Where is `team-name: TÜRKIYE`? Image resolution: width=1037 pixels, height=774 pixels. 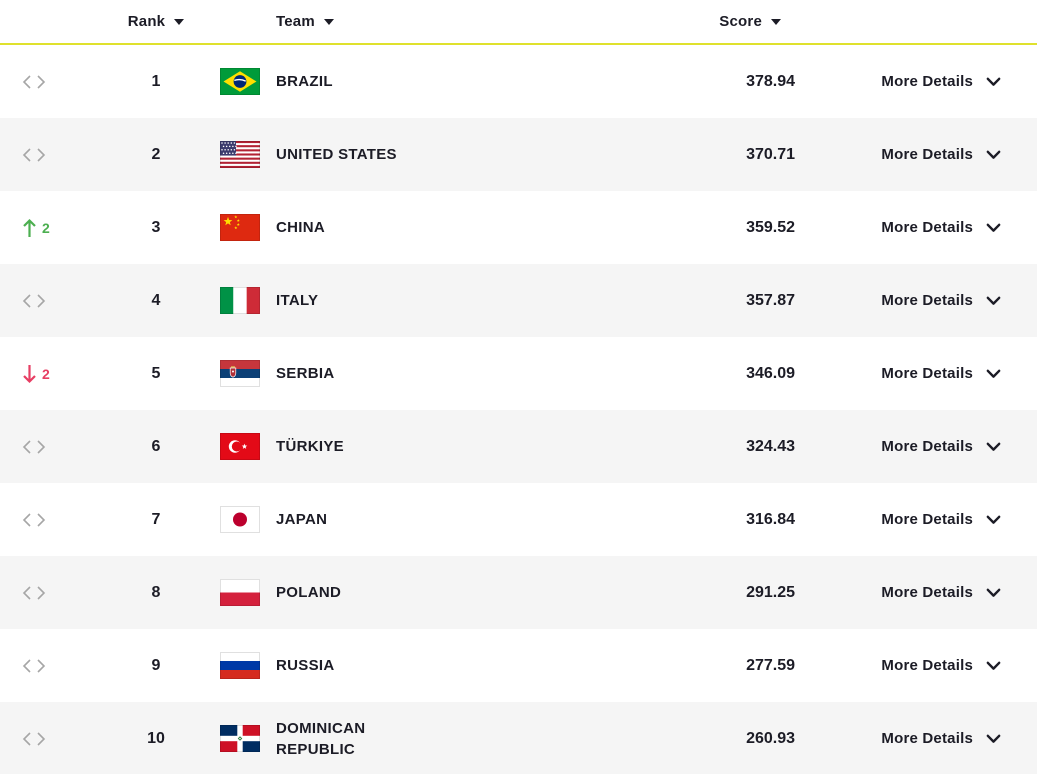
team-name: TÜRKIYE is located at coordinates (310, 446).